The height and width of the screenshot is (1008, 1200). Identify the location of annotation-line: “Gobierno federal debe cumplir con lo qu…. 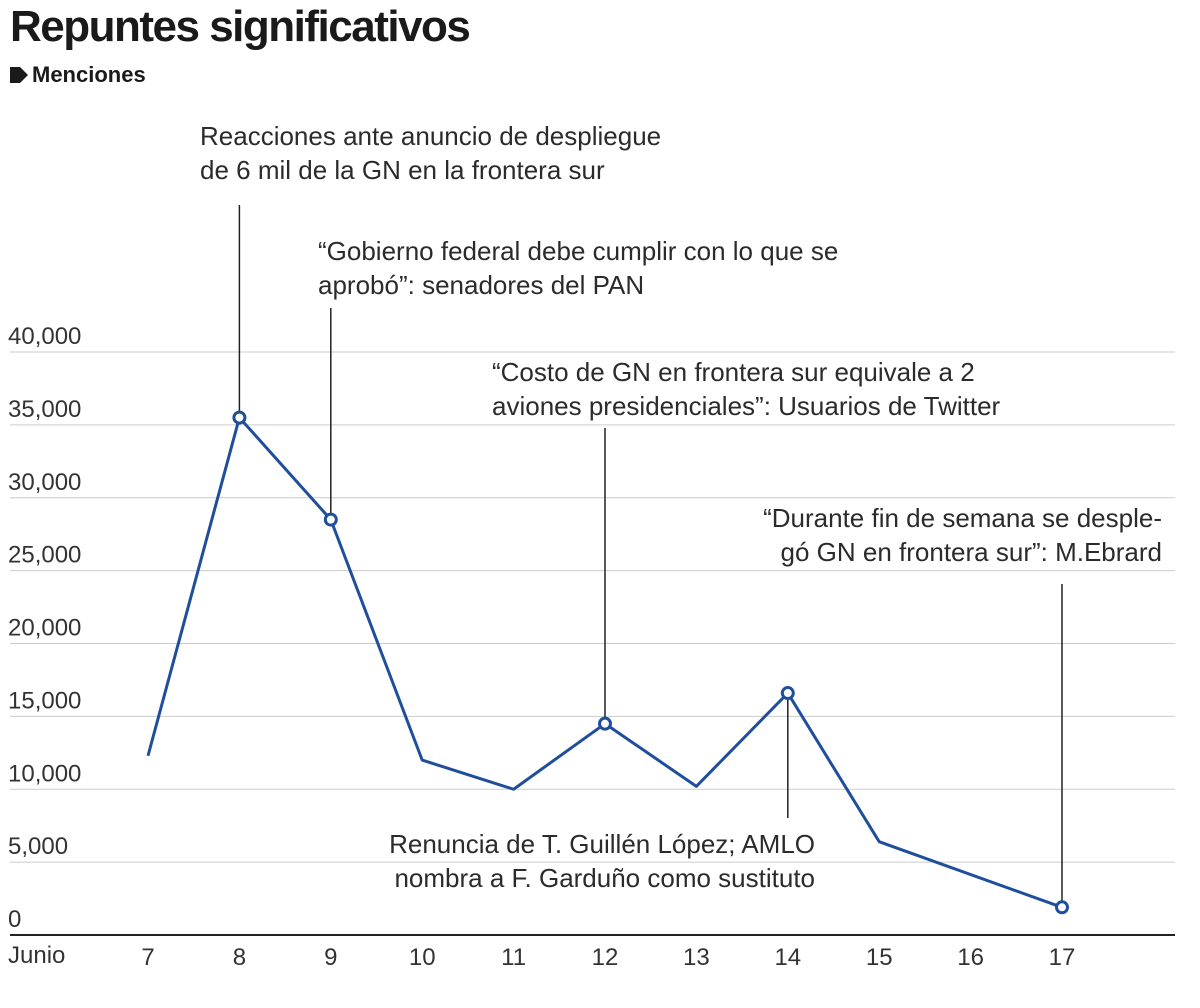
(578, 251).